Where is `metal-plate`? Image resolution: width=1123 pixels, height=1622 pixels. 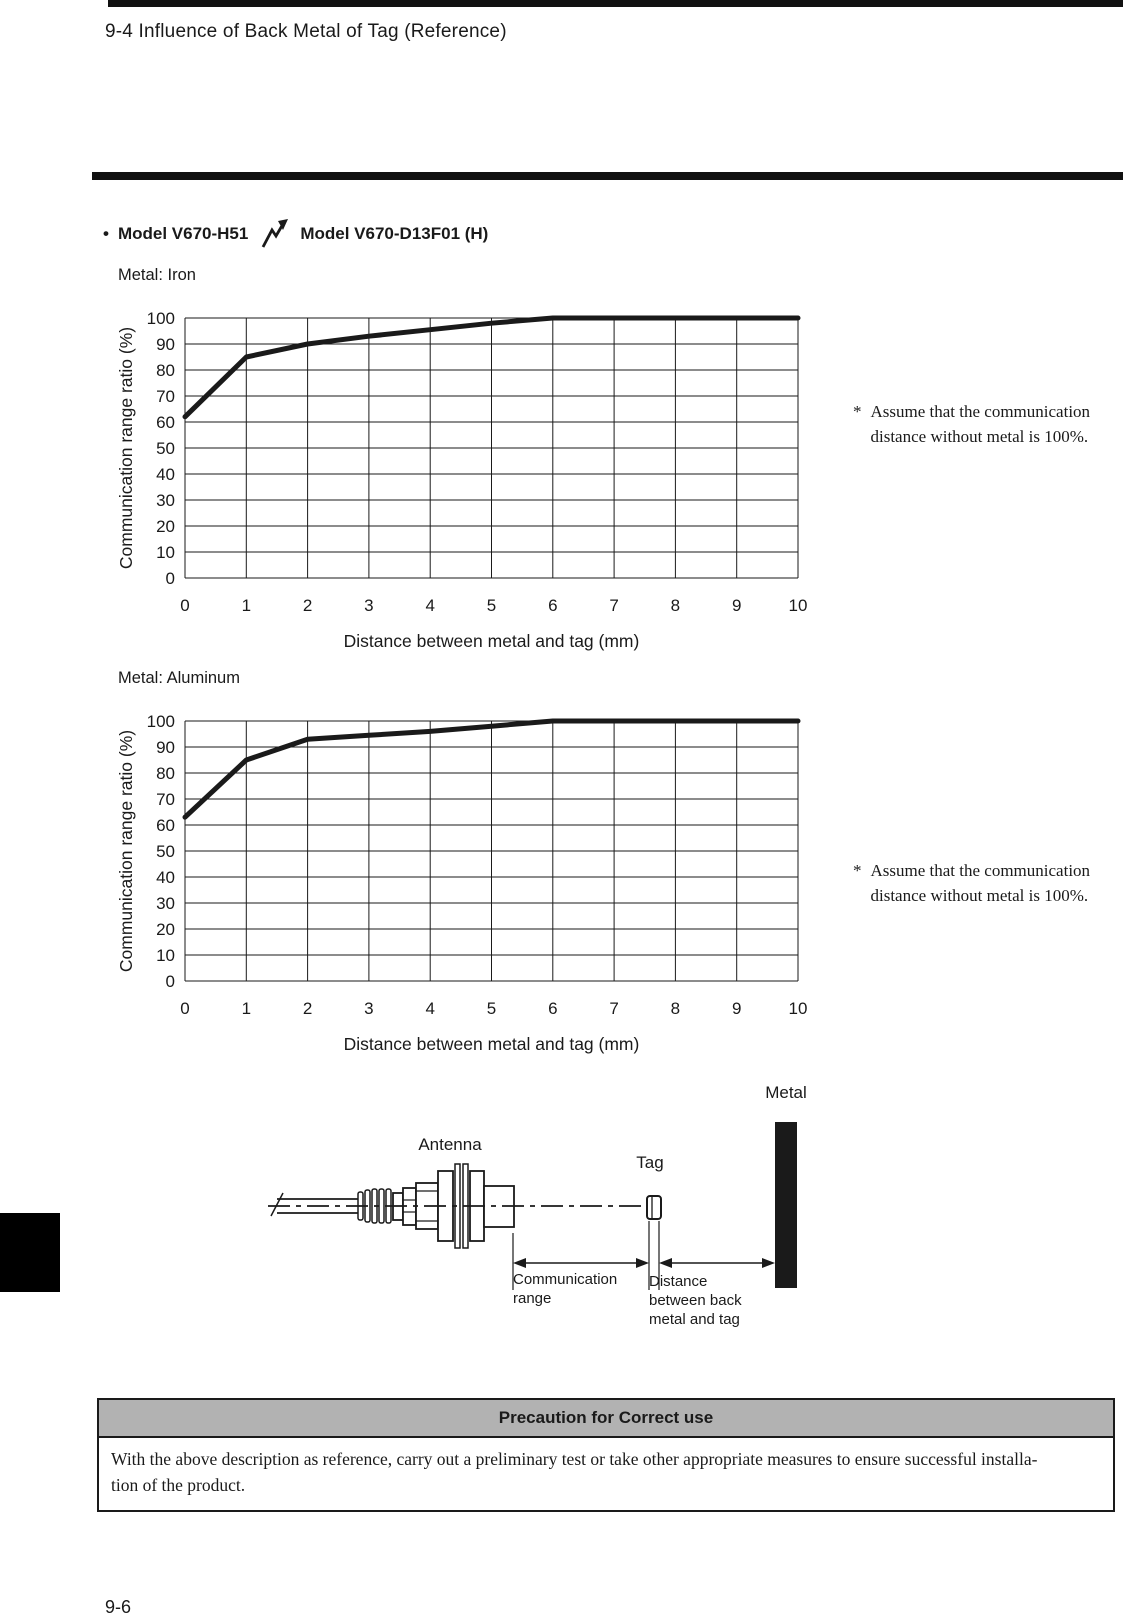 metal-plate is located at coordinates (786, 1205).